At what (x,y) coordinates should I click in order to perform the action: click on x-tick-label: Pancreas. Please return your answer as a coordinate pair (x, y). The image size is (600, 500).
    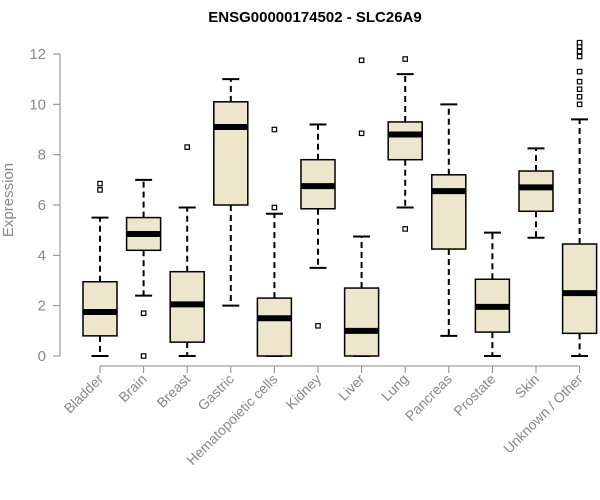
    Looking at the image, I should click on (428, 397).